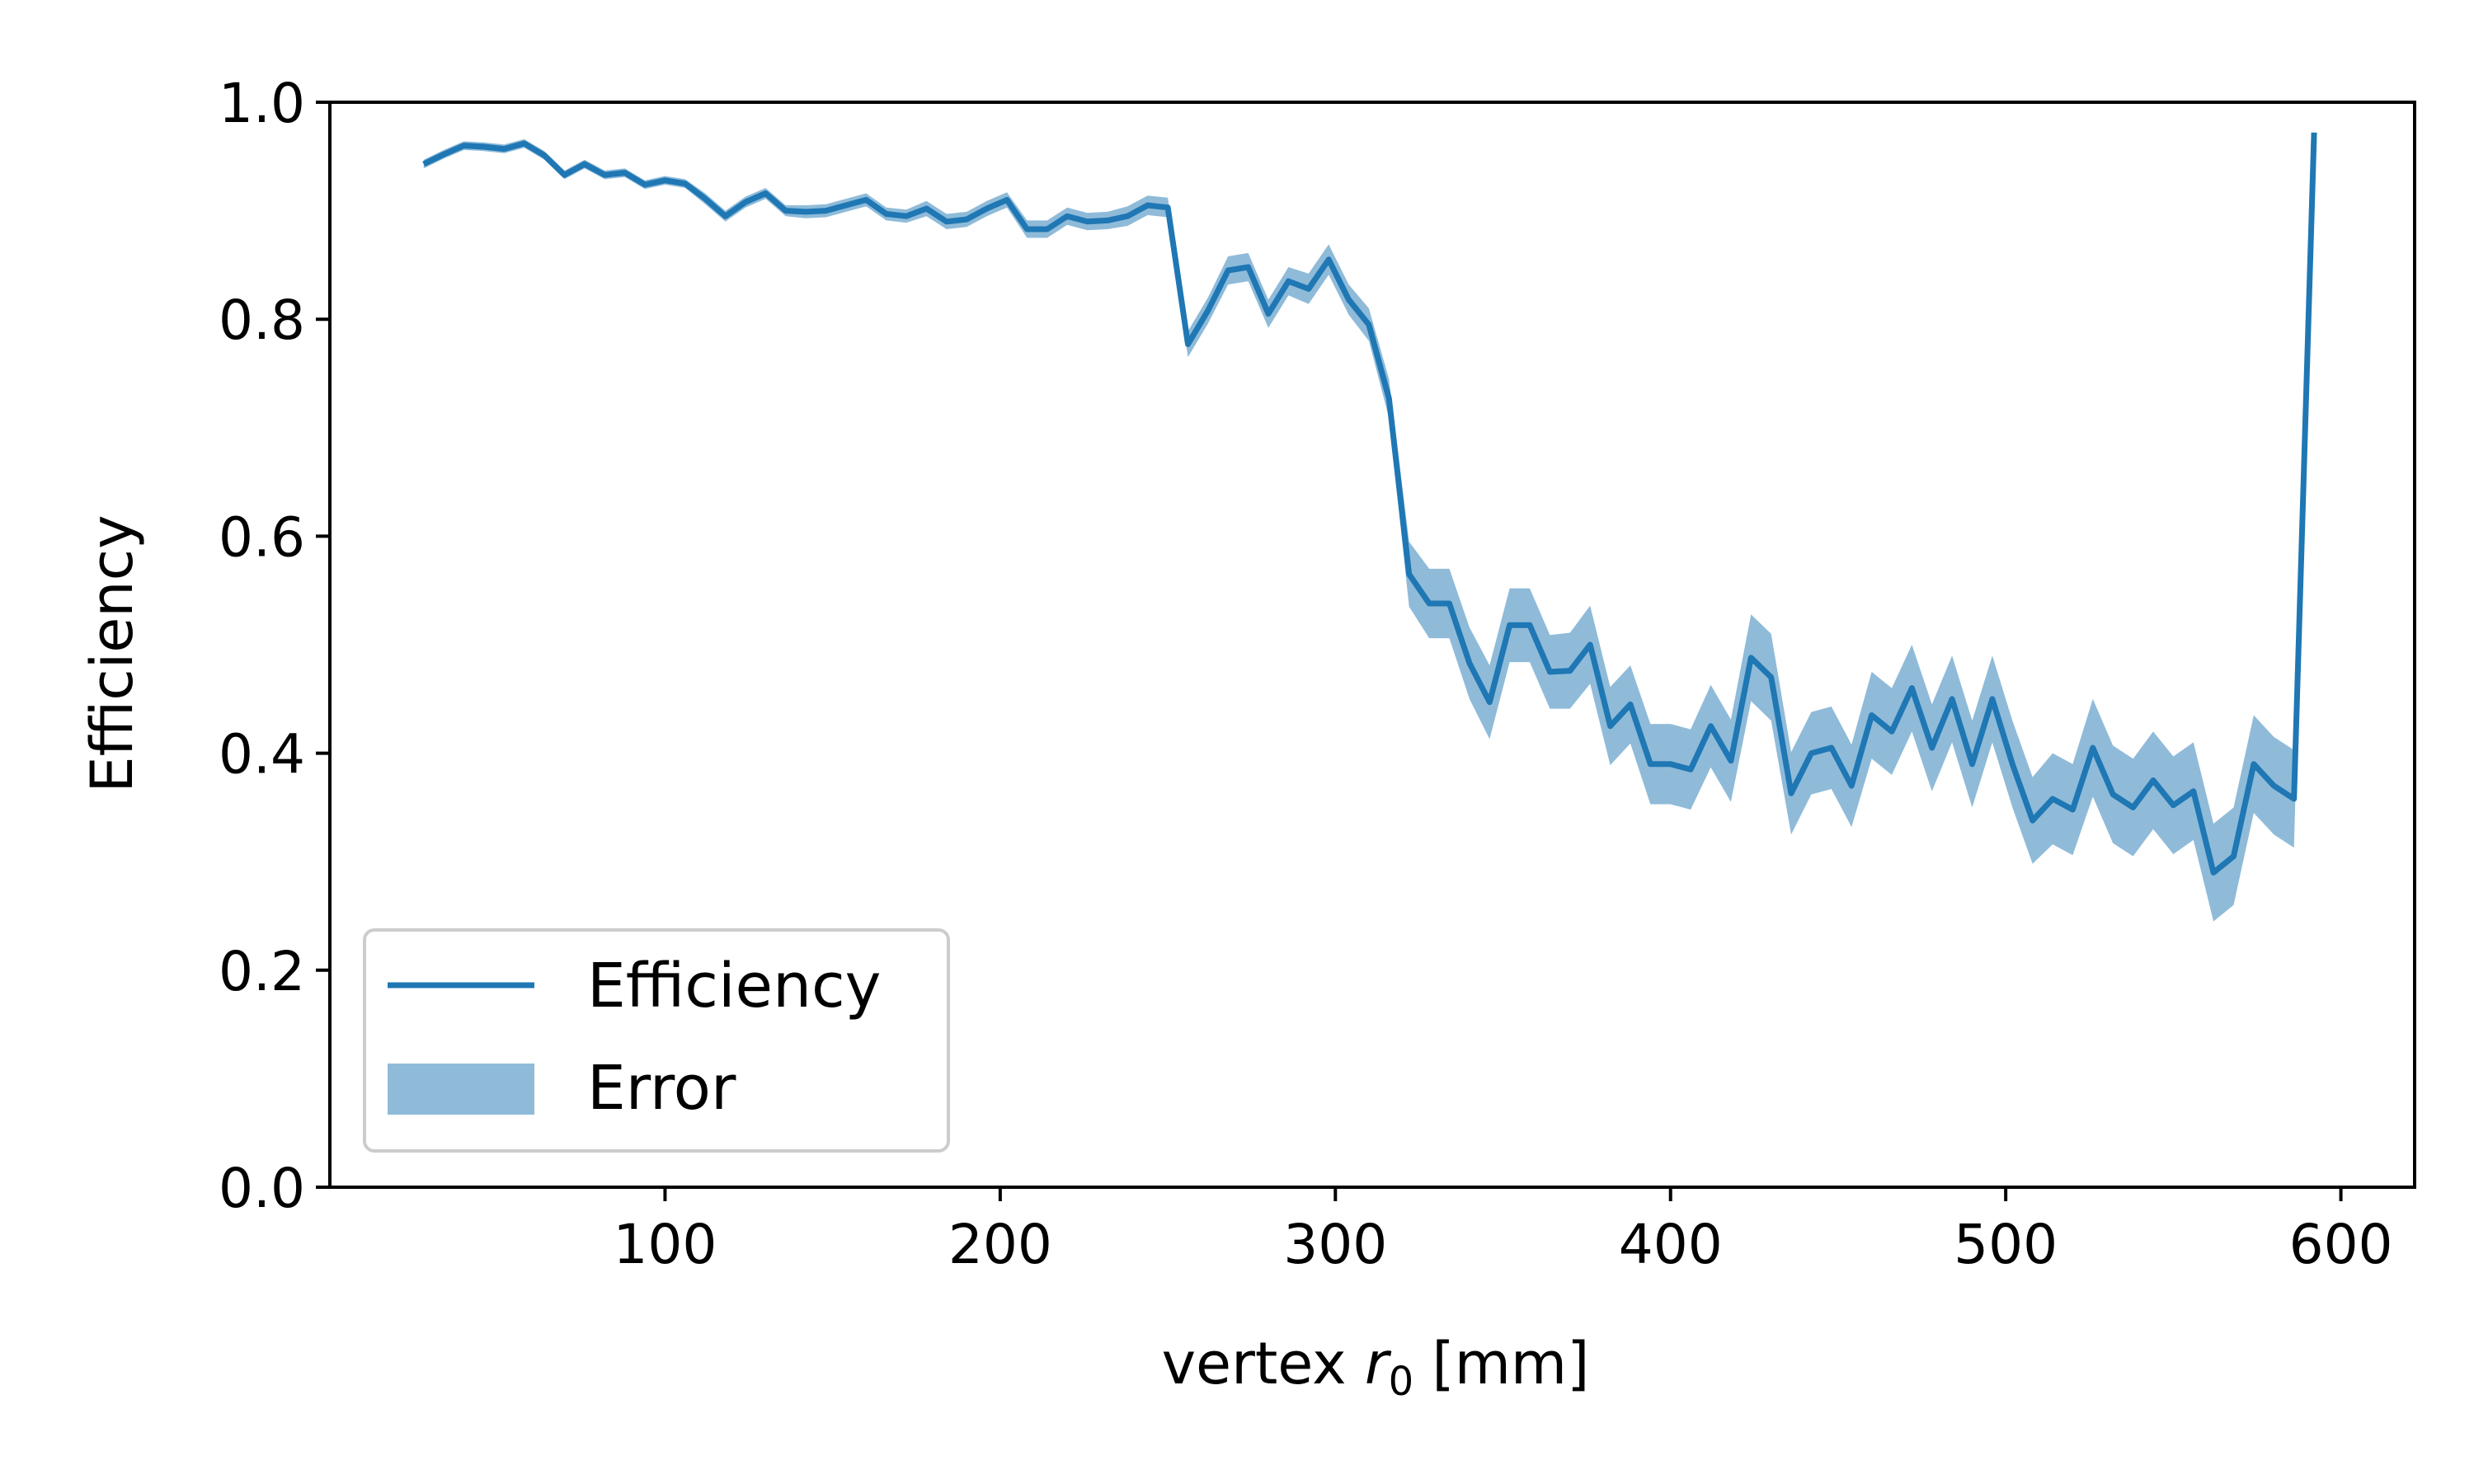 This screenshot has height=1484, width=2474. I want to click on y-tick-label: 1.0, so click(262, 103).